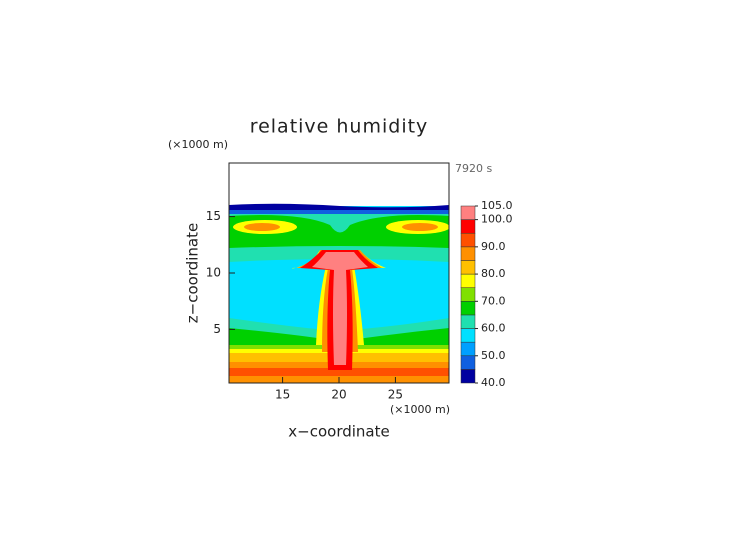 The image size is (752, 536). I want to click on x-tick-label: 25, so click(395, 395).